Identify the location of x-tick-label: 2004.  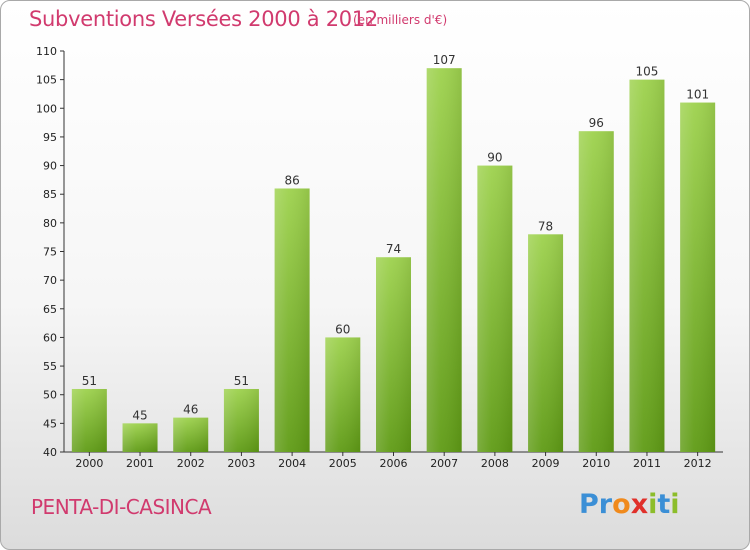
(292, 463).